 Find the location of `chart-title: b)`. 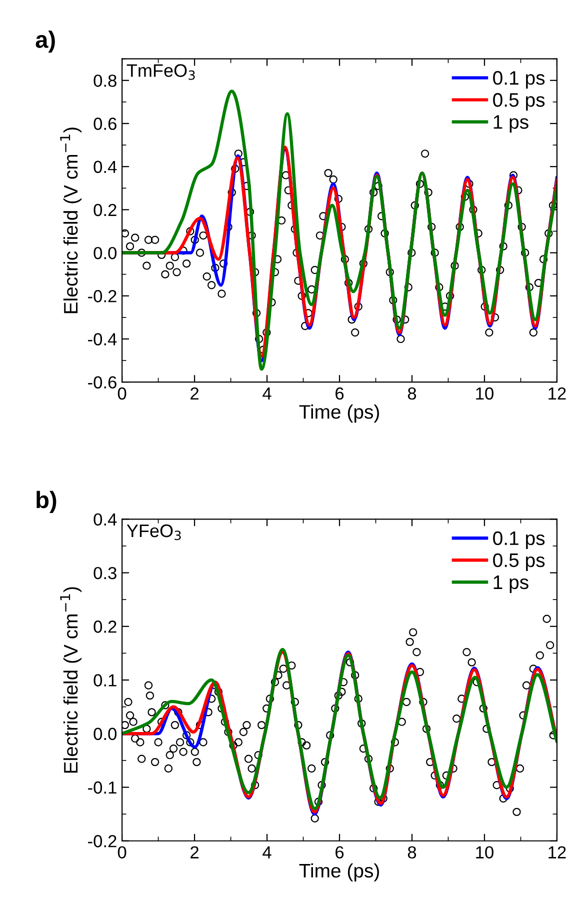

chart-title: b) is located at coordinates (46, 501).